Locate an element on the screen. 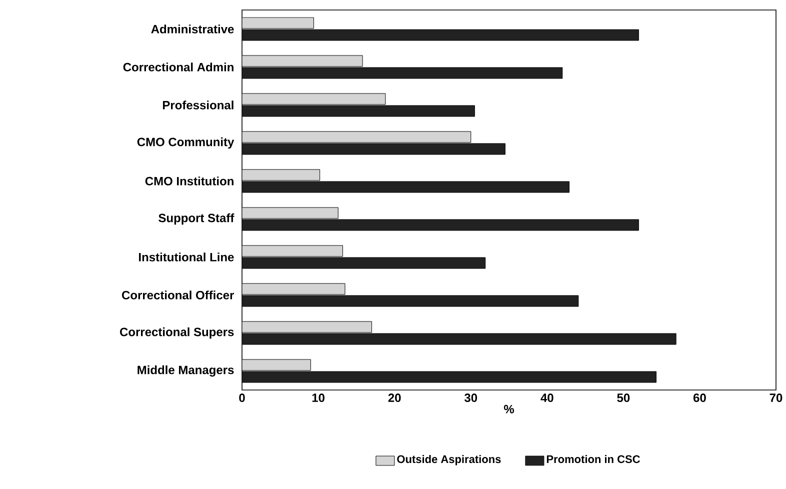 This screenshot has width=786, height=489. y-tick-label: Professional is located at coordinates (198, 105).